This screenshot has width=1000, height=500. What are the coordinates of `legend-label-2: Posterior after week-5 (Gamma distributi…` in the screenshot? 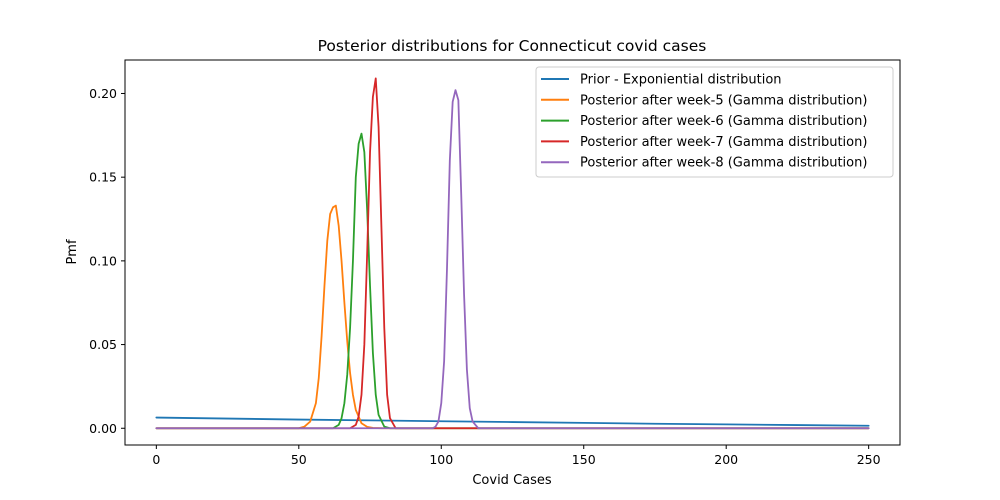 It's located at (723, 100).